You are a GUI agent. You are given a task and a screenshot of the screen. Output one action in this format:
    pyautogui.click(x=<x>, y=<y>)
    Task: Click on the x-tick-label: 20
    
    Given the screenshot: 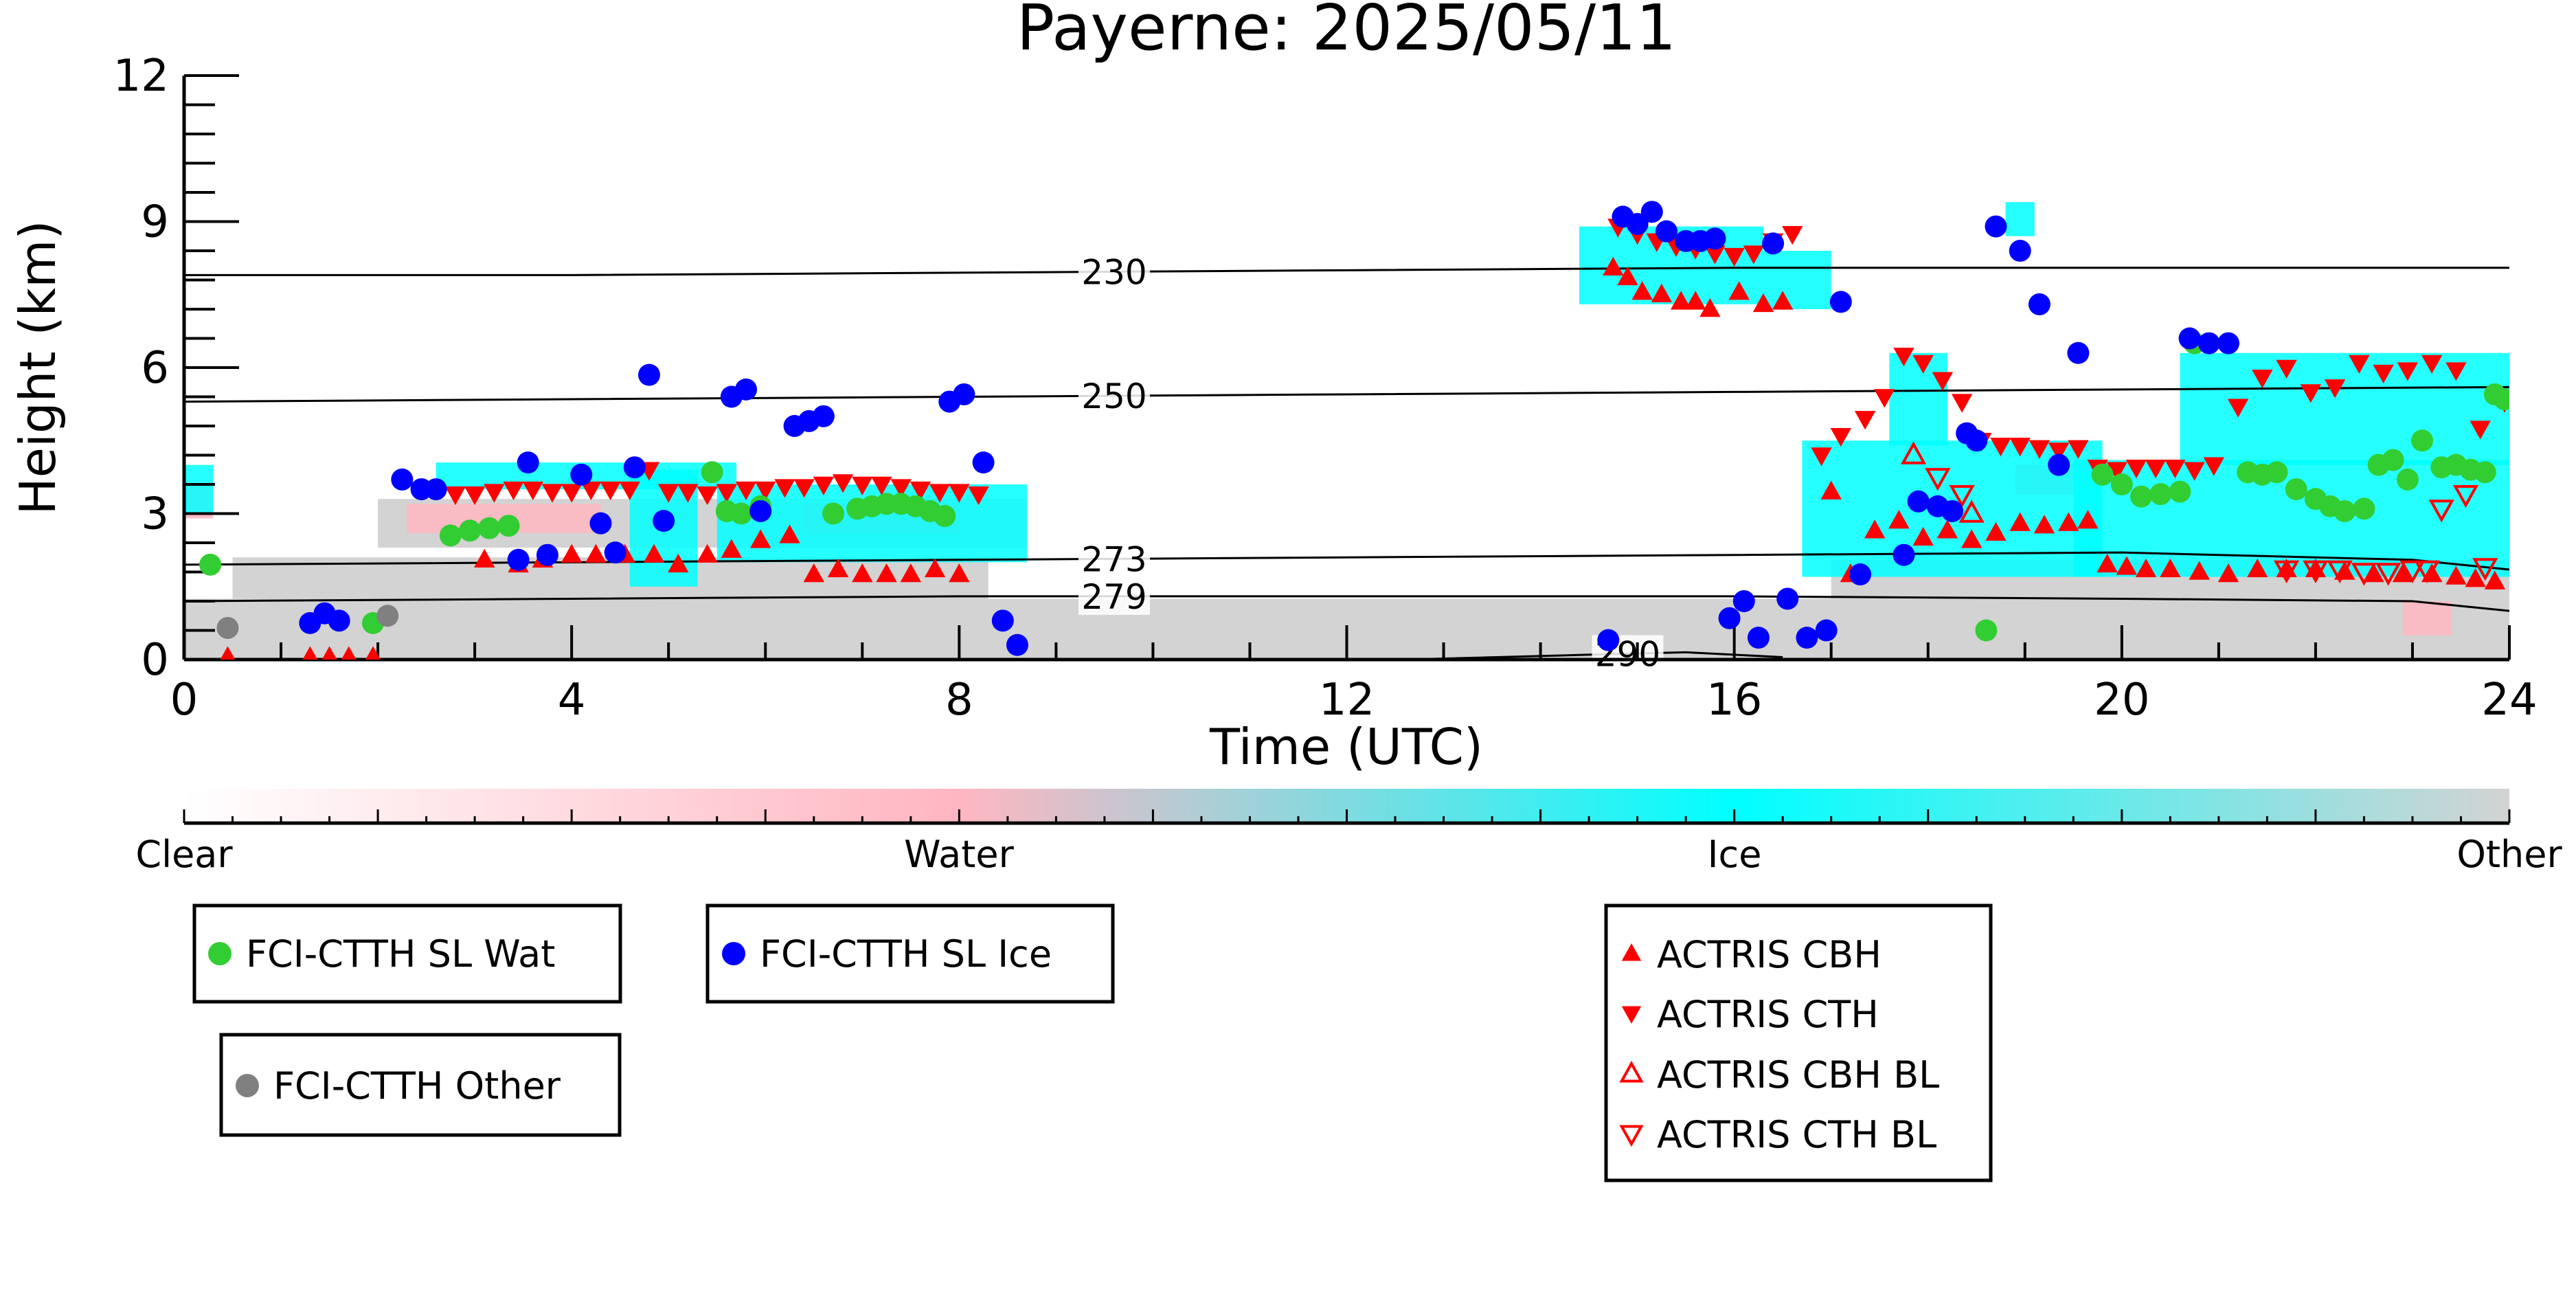 What is the action you would take?
    pyautogui.click(x=2121, y=700)
    